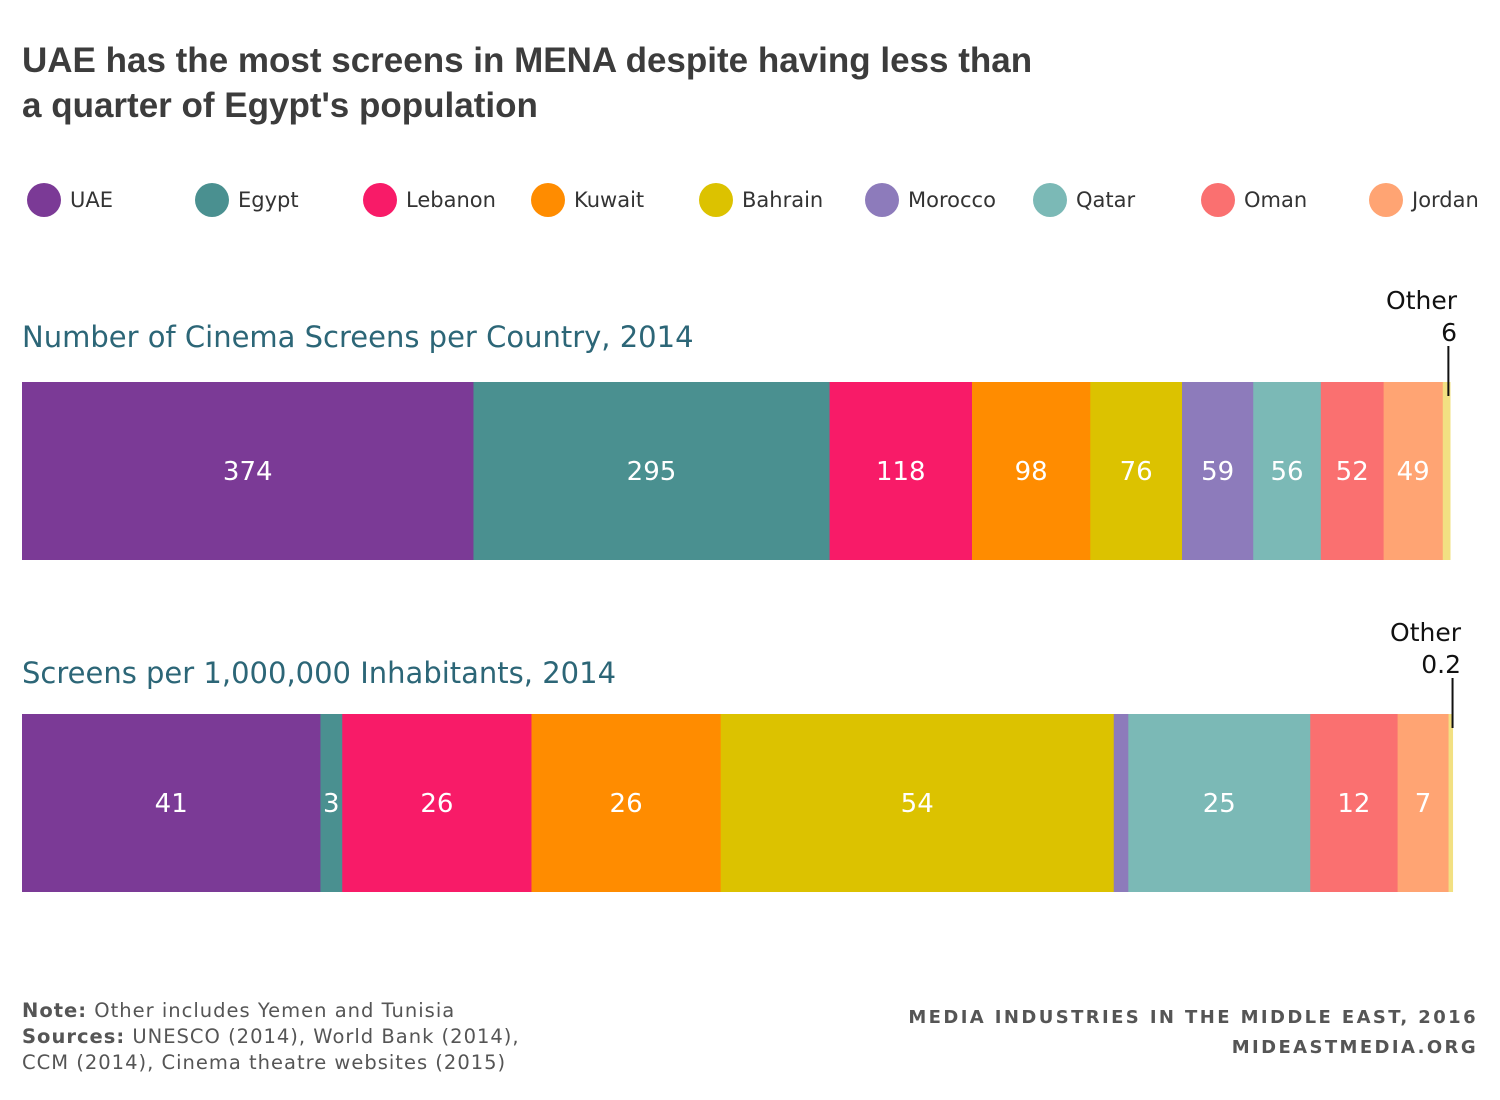 The image size is (1500, 1100). Describe the element at coordinates (716, 200) in the screenshot. I see `legend-swatch-bahrain` at that location.